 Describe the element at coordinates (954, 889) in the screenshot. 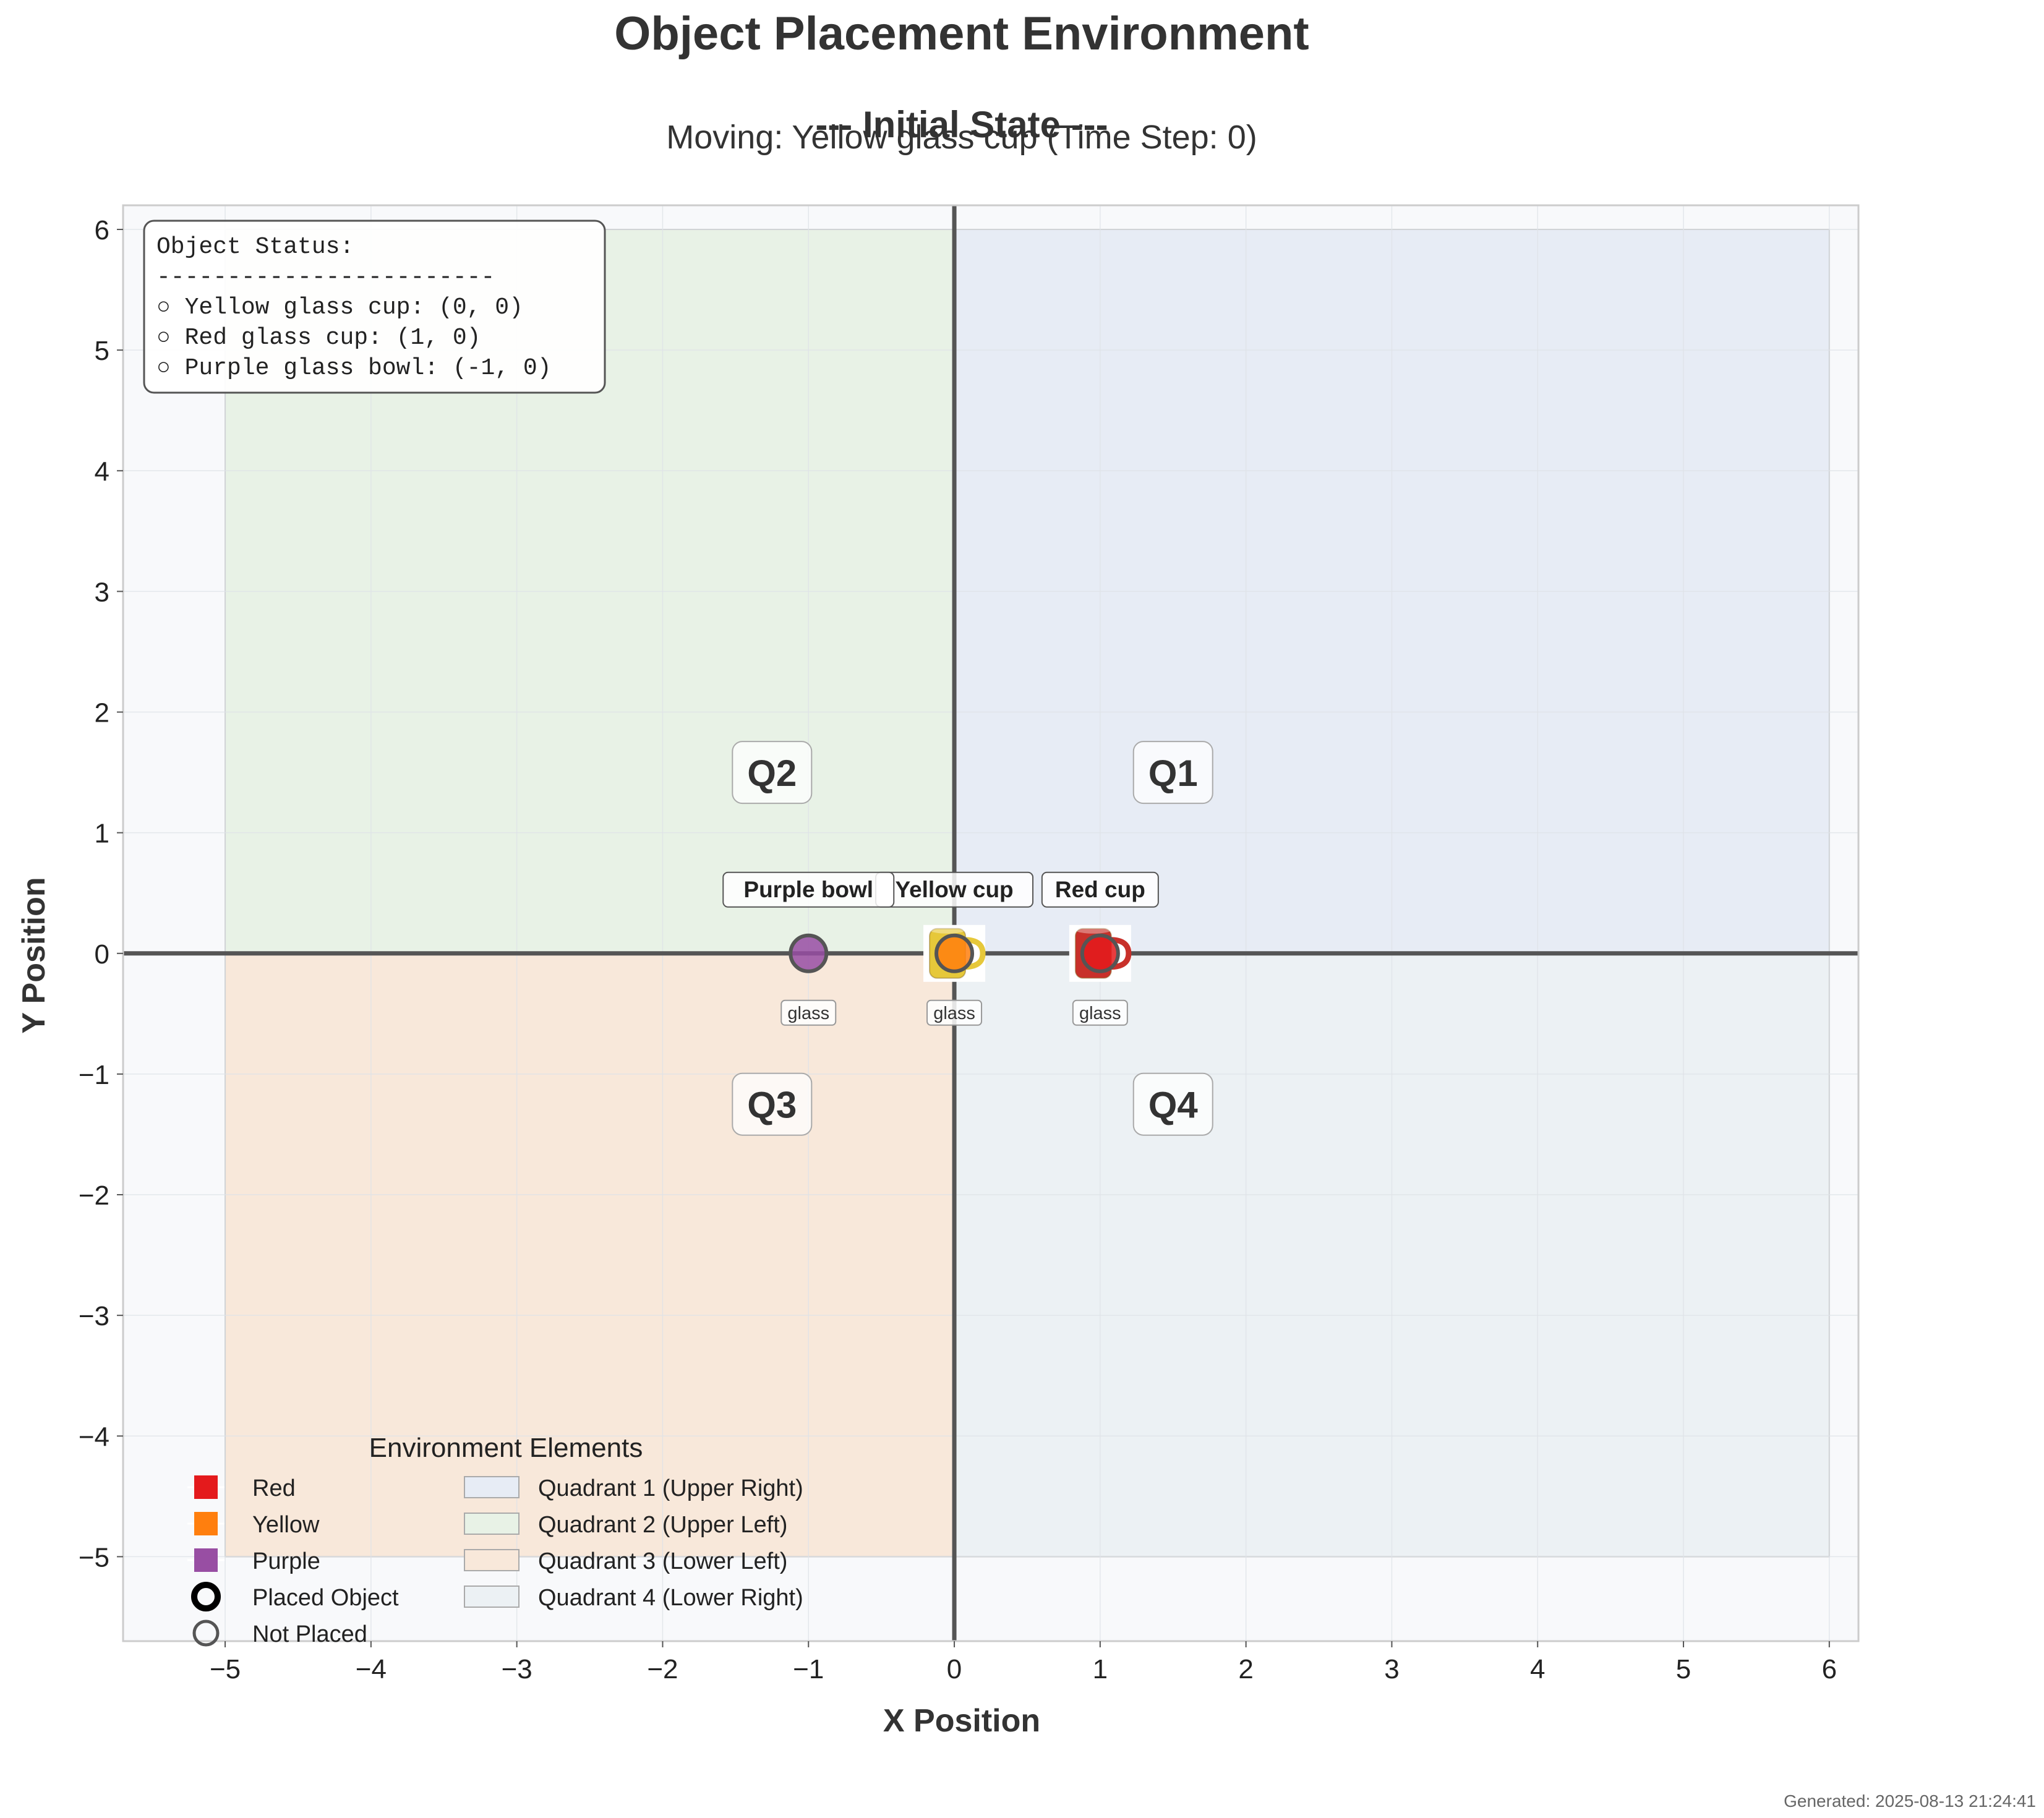

I see `object-label: Yellow cup` at that location.